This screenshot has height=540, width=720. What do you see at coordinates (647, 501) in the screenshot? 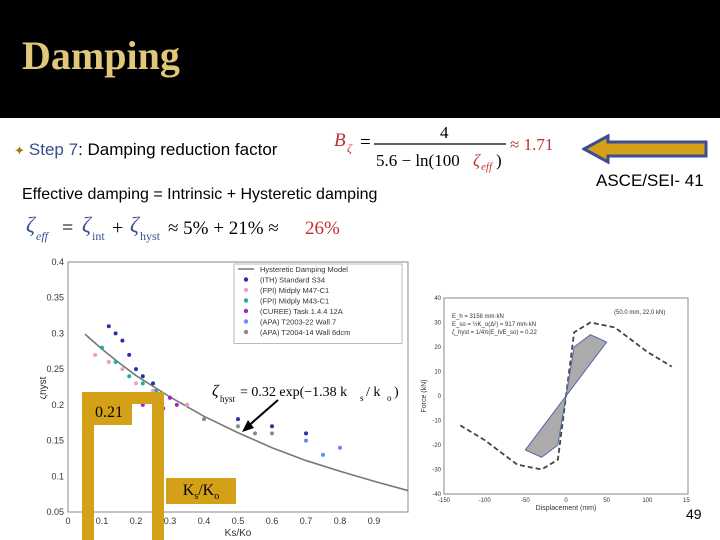
I see `chart-right-xtick: 100` at bounding box center [647, 501].